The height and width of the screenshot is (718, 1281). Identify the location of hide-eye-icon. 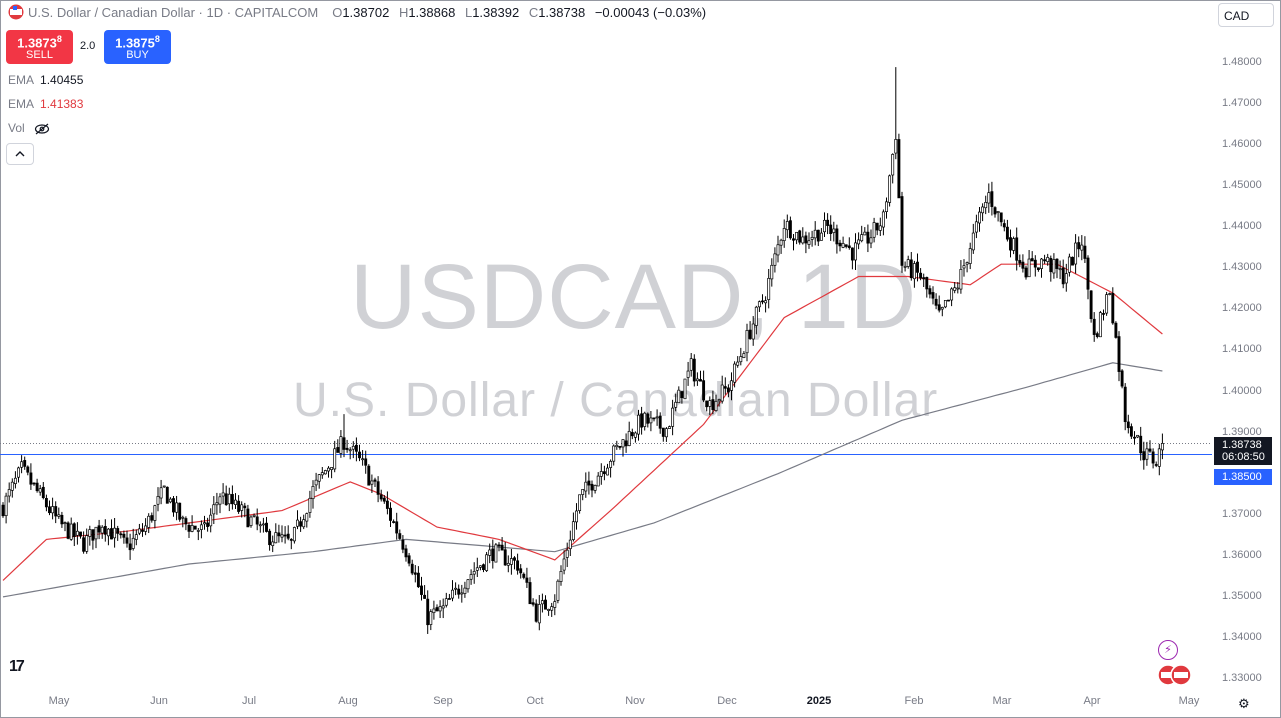
(42, 129).